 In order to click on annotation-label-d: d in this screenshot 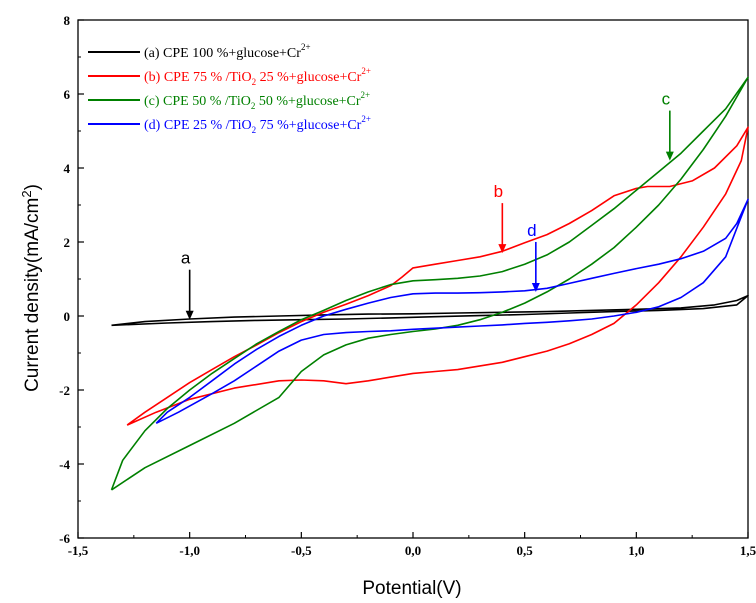, I will do `click(531, 230)`.